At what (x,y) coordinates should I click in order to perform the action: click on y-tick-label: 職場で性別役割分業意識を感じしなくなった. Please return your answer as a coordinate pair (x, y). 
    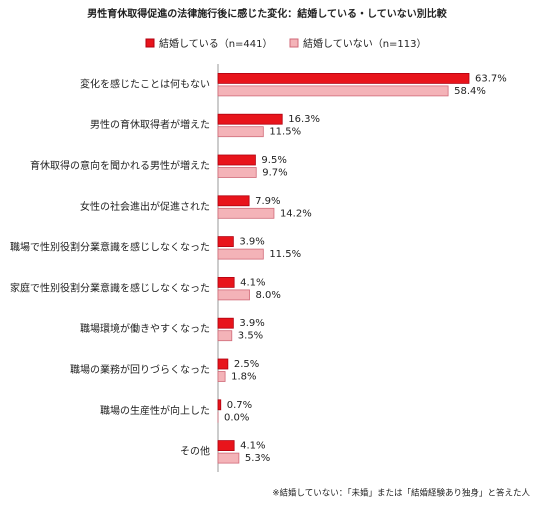
    Looking at the image, I should click on (110, 247).